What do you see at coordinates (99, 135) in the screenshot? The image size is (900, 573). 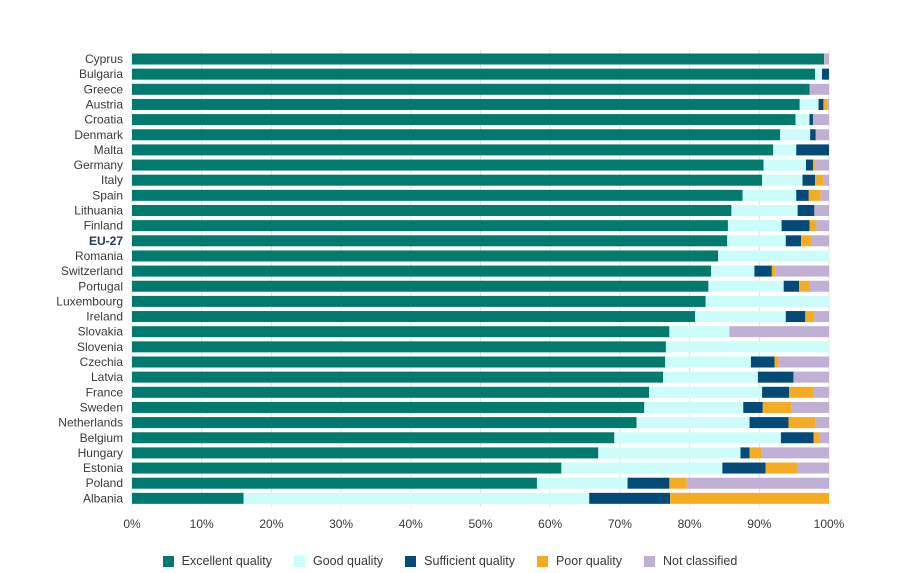 I see `category-label: Denmark` at bounding box center [99, 135].